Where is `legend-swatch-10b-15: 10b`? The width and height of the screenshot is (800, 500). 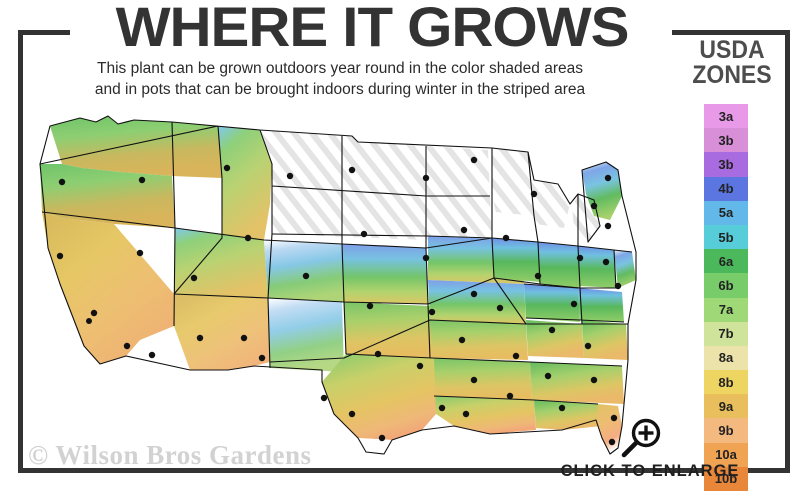
legend-swatch-10b-15: 10b is located at coordinates (726, 478).